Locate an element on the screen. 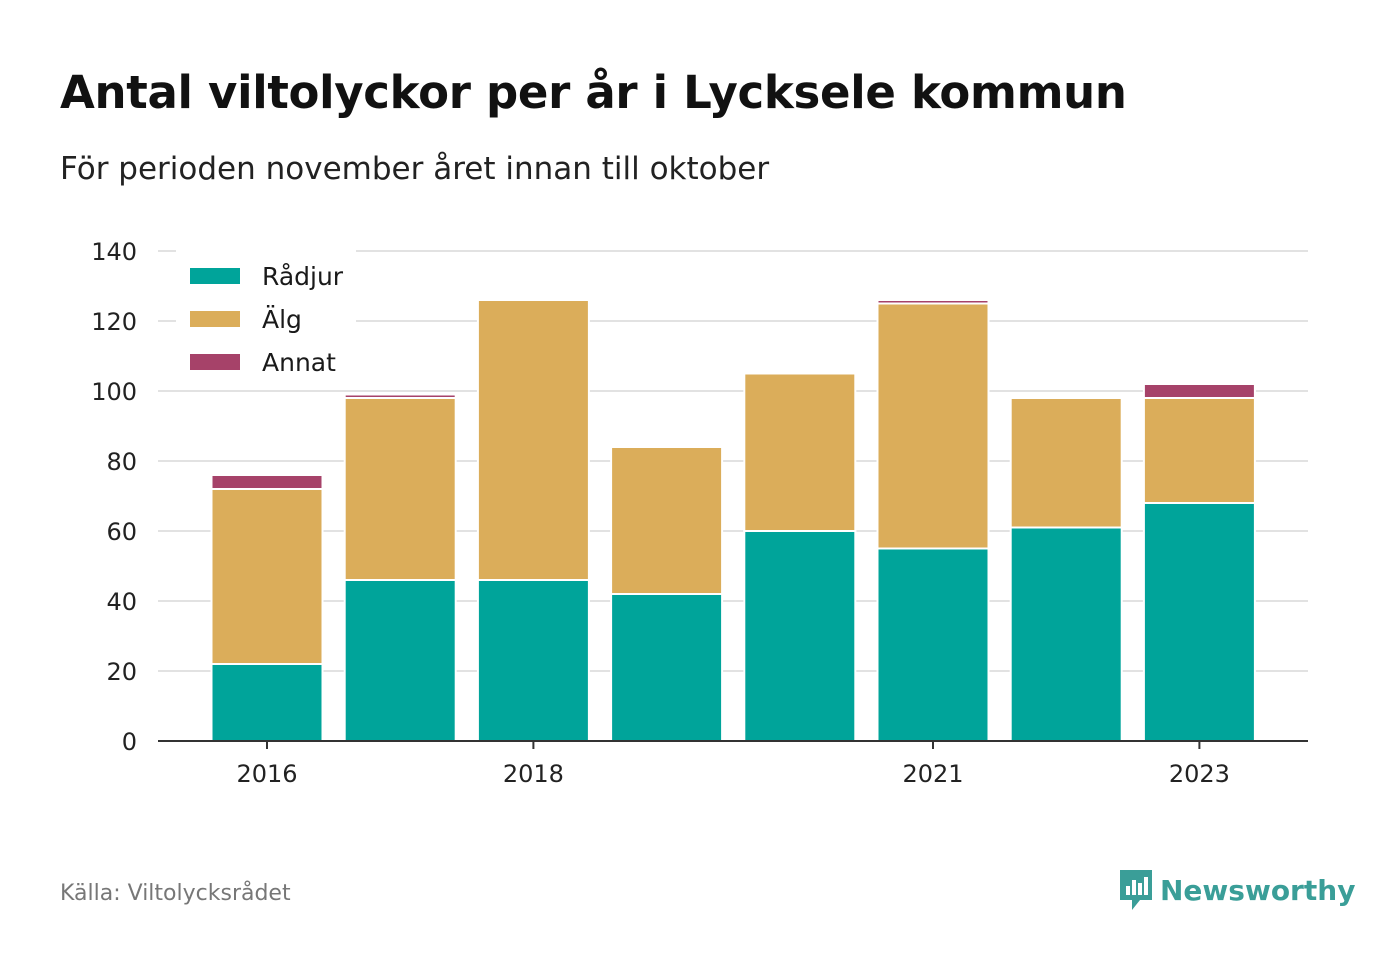 This screenshot has height=973, width=1400. bar-segment--lg-2019 is located at coordinates (667, 520).